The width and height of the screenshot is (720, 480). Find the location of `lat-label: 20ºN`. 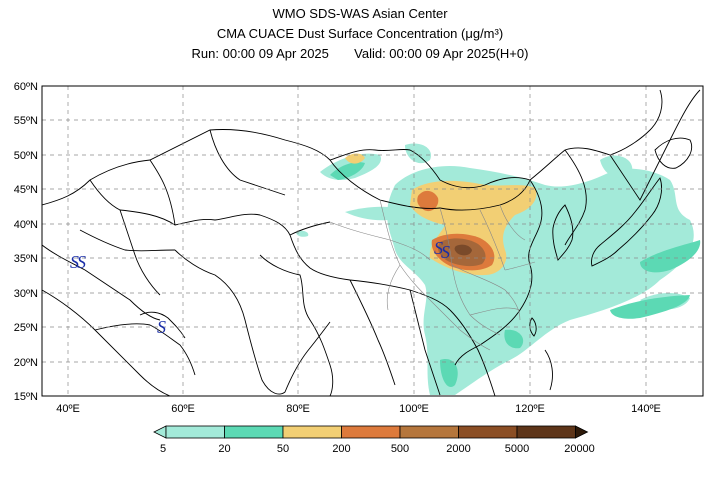

lat-label: 20ºN is located at coordinates (26, 363).